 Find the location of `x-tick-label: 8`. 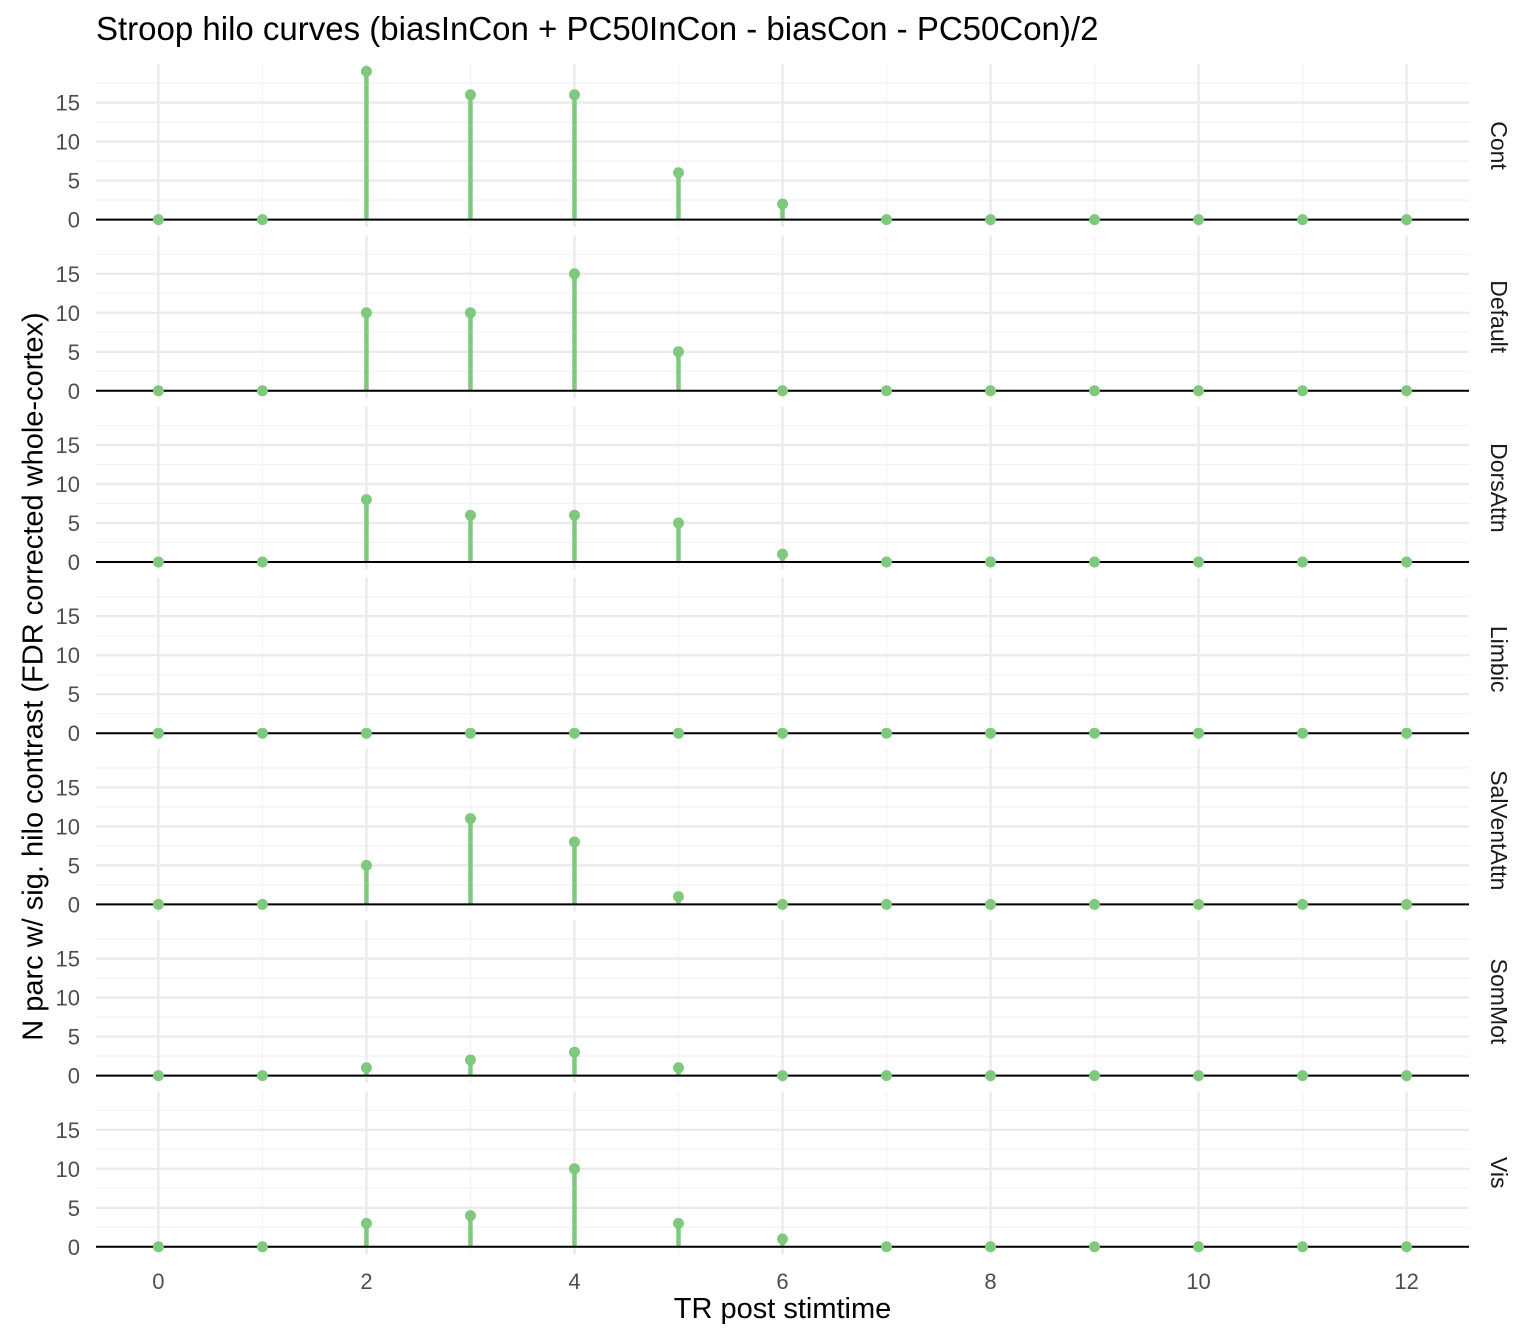

x-tick-label: 8 is located at coordinates (990, 1281).